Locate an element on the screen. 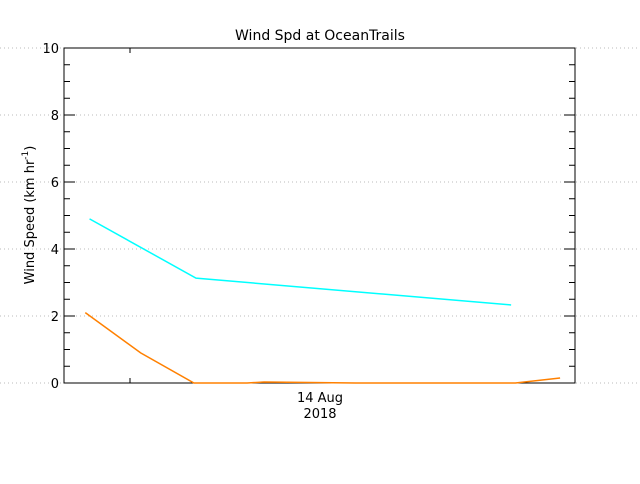 The width and height of the screenshot is (640, 484). x-tick-label-year: 2018 is located at coordinates (319, 414).